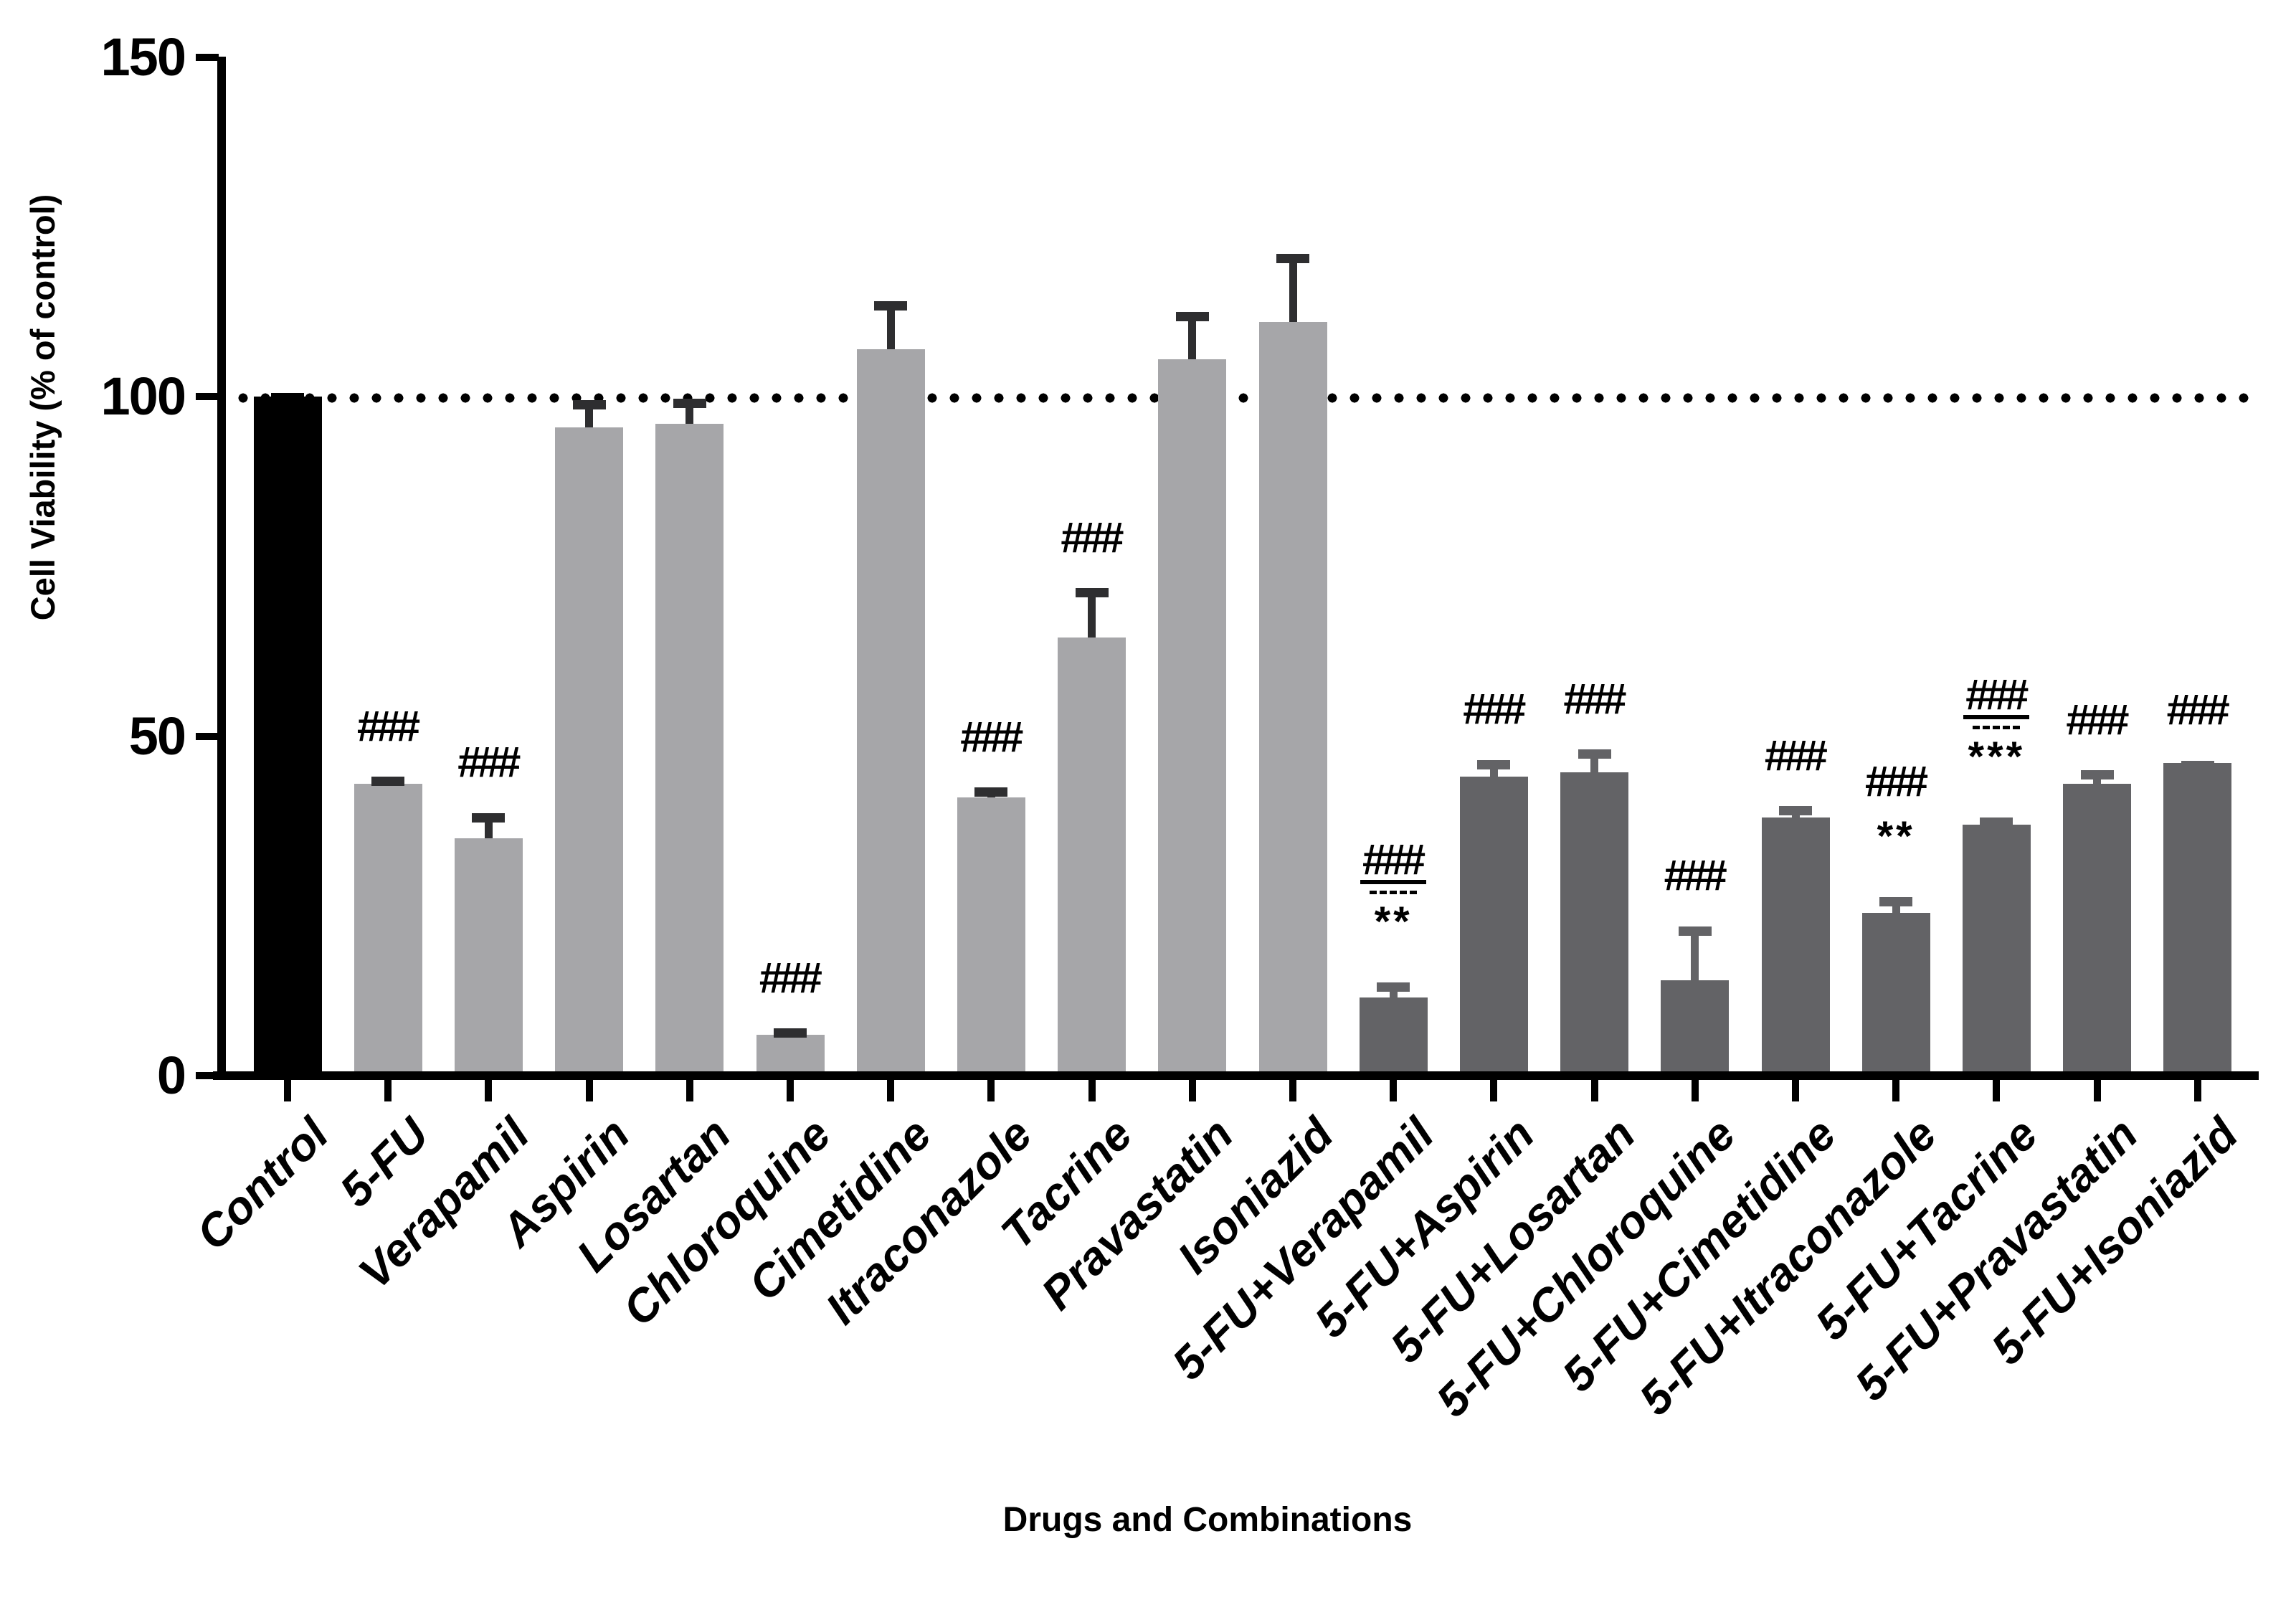 The image size is (2296, 1602). Describe the element at coordinates (262, 1184) in the screenshot. I see `category-label-Control: Control` at that location.